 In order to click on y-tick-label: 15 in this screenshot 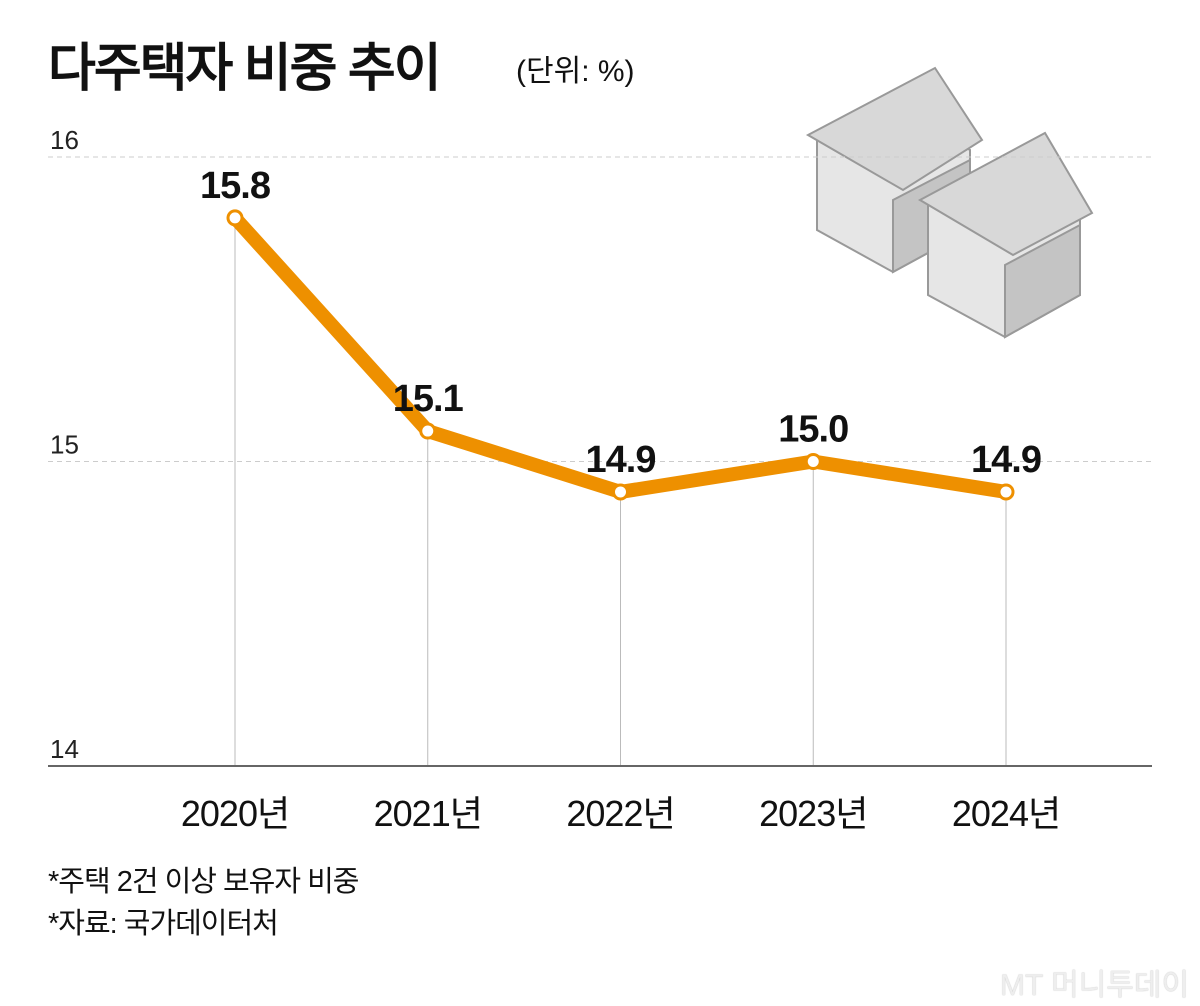, I will do `click(64, 445)`.